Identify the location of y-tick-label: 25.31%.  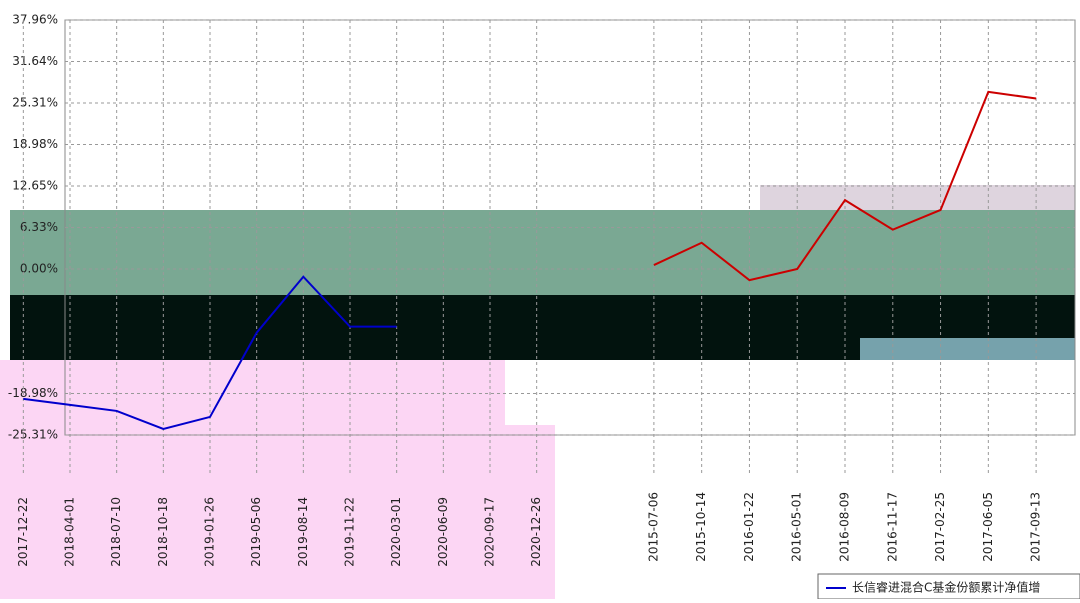
(35, 102).